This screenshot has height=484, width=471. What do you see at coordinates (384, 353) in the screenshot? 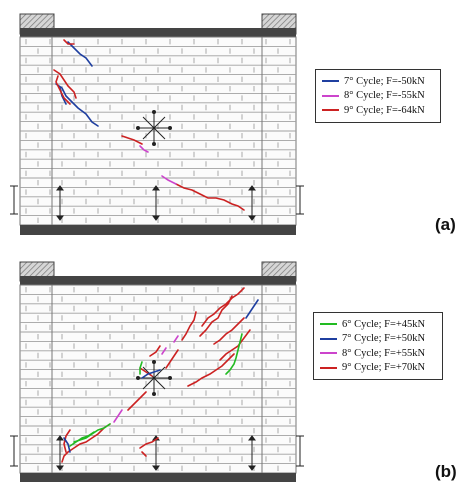
I see `legend-label: 8° Cycle; F=+55kN` at bounding box center [384, 353].